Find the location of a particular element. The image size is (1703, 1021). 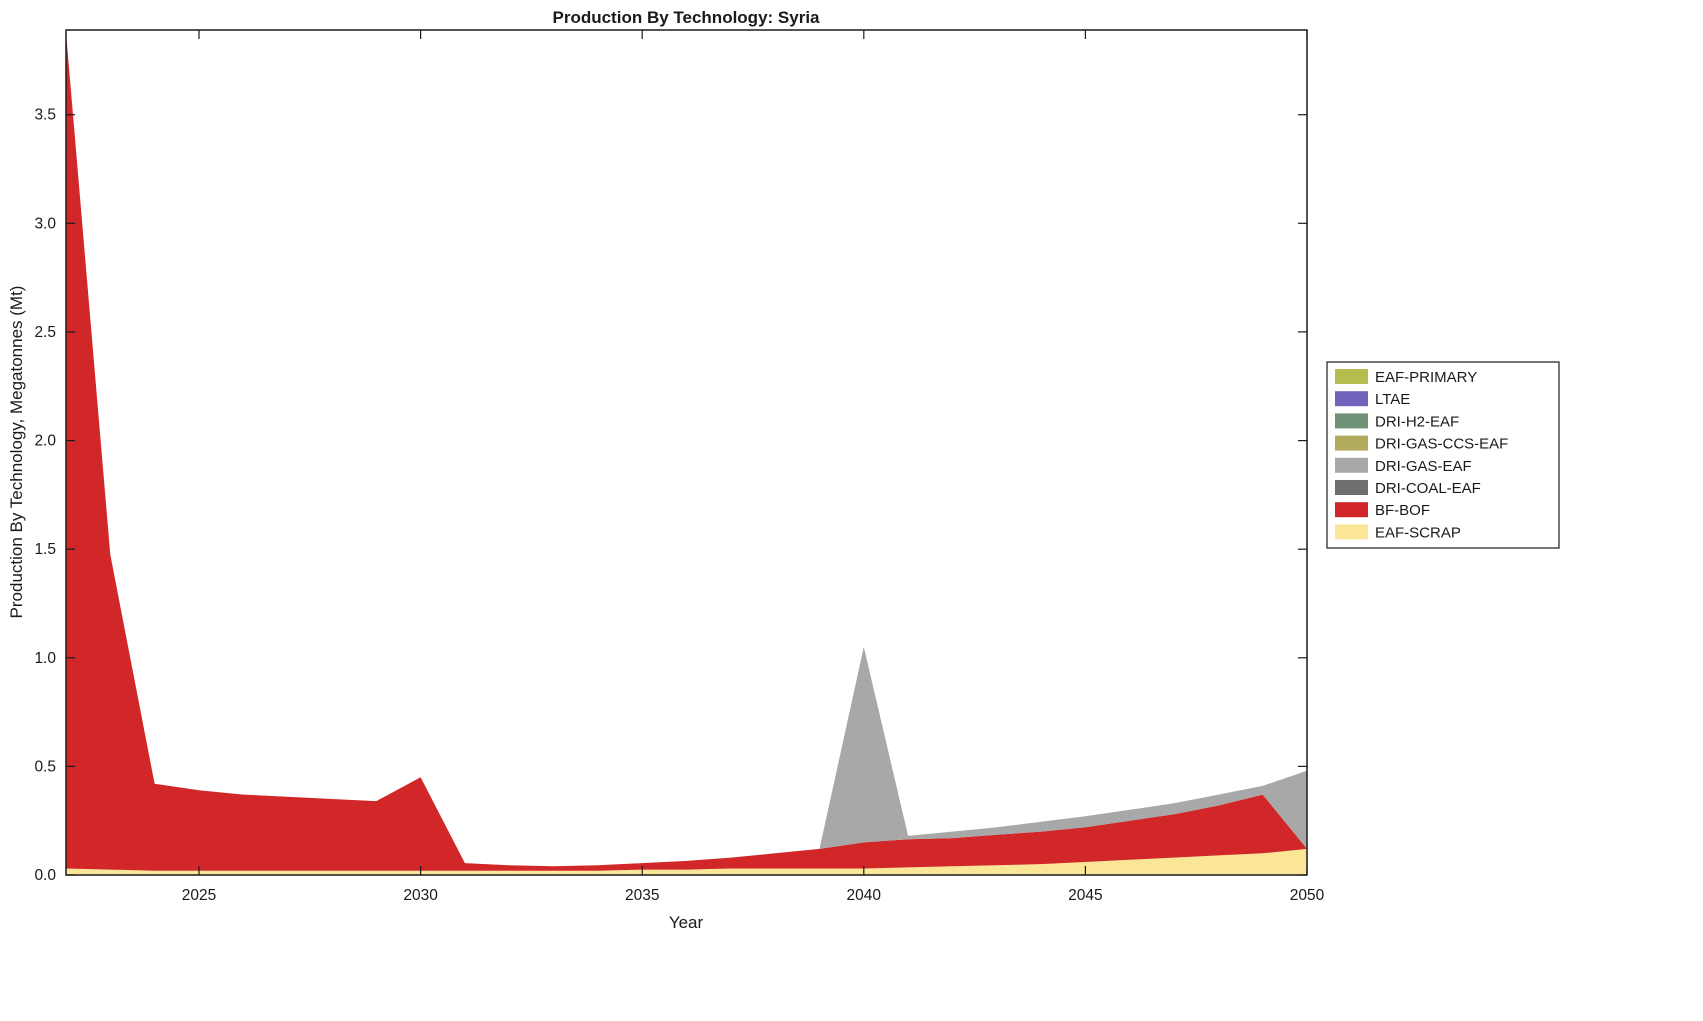

legend-label-dri-coal-eaf: DRI-COAL-EAF is located at coordinates (1428, 488).